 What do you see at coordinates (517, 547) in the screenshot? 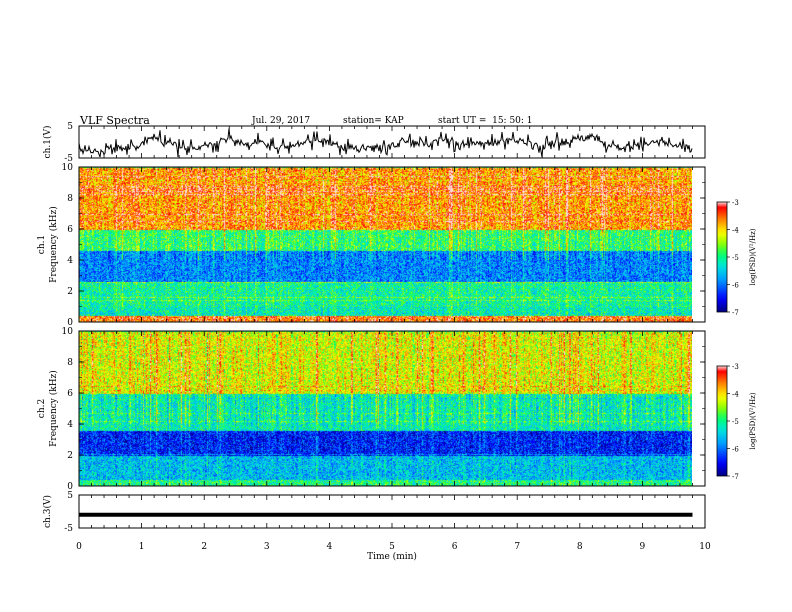
I see `x-tick-label: 7` at bounding box center [517, 547].